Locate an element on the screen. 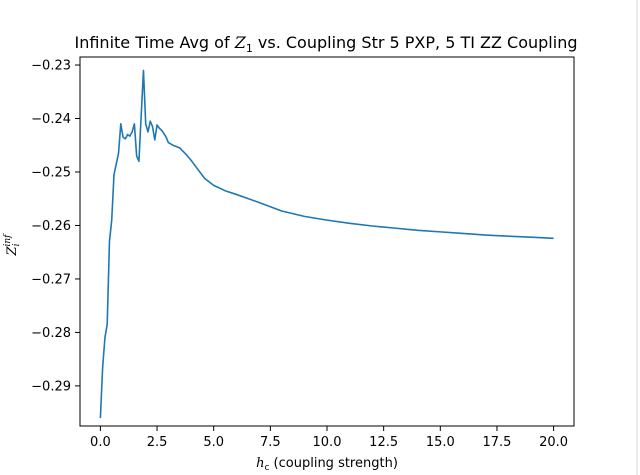  x-tick-label: 15.0 is located at coordinates (440, 442).